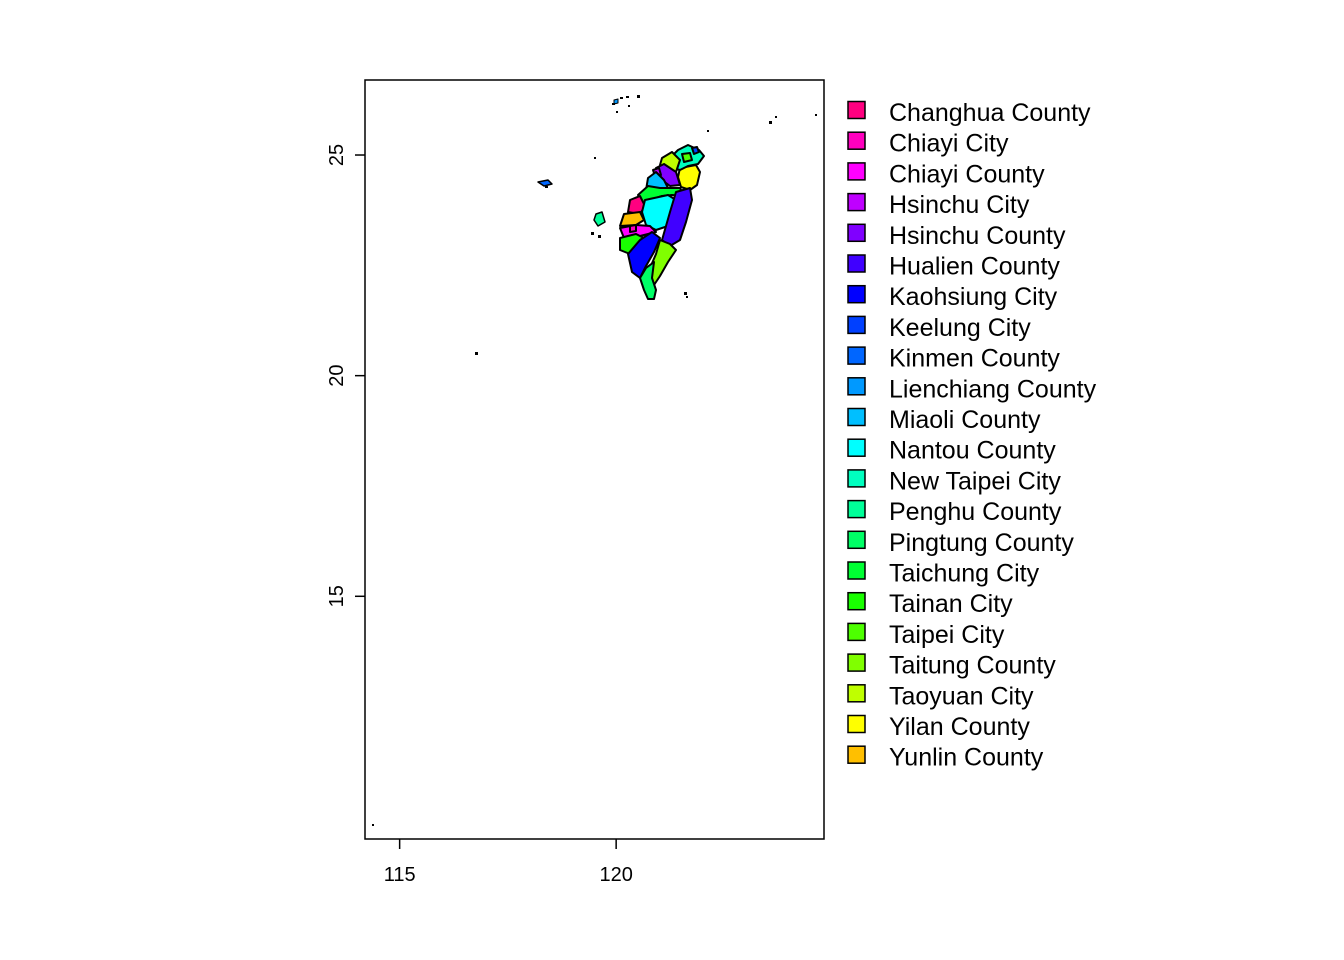 This screenshot has width=1344, height=960. What do you see at coordinates (951, 604) in the screenshot?
I see `legend-label: Tainan City` at bounding box center [951, 604].